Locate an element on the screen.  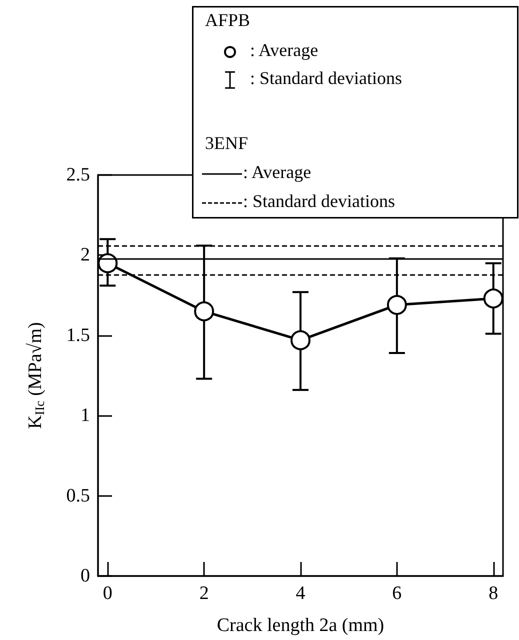
y-tick-label: 0 is located at coordinates (85, 576).